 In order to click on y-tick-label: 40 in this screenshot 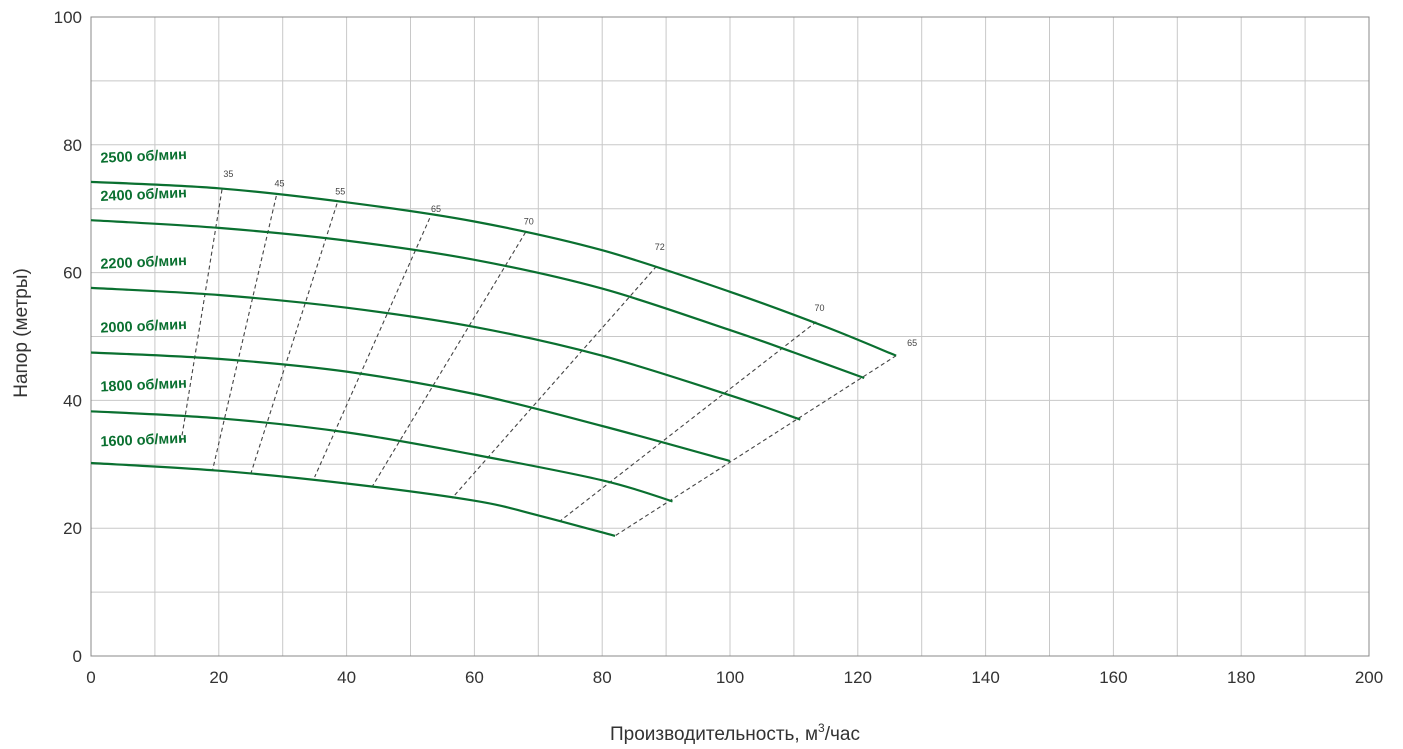, I will do `click(72, 400)`.